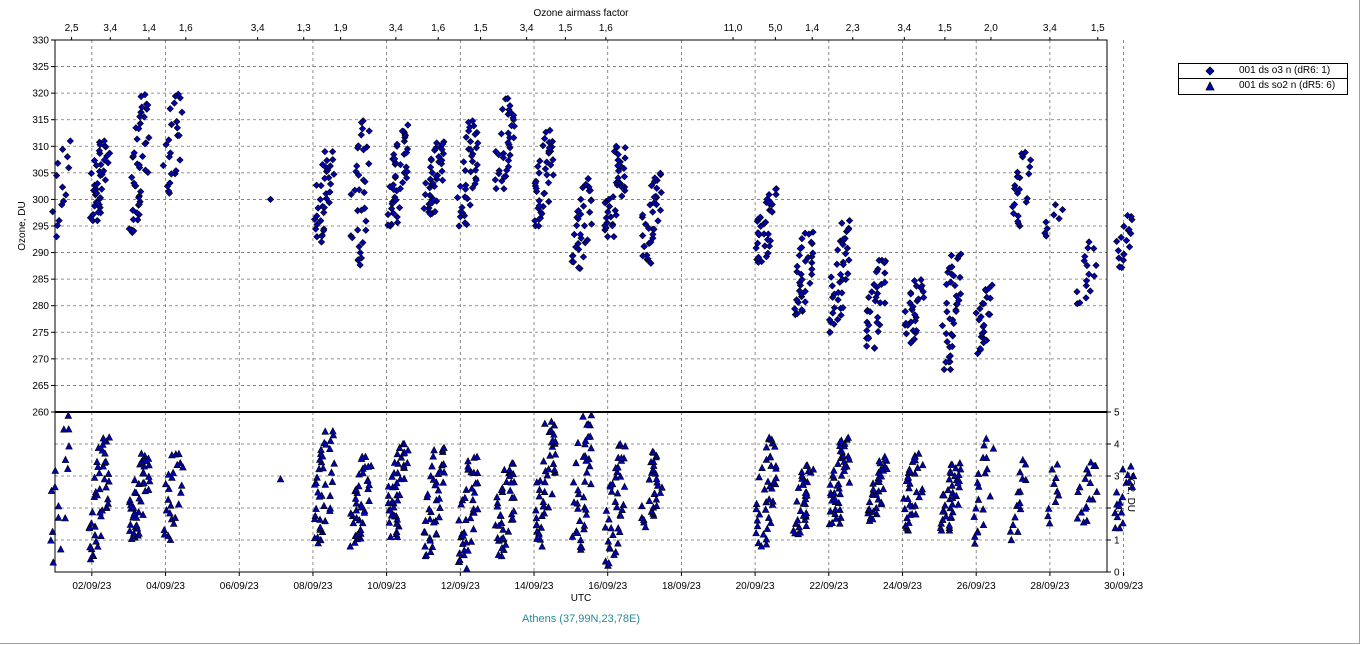 This screenshot has height=645, width=1361. Describe the element at coordinates (149, 28) in the screenshot. I see `airmass-tick-label: 1,4` at that location.